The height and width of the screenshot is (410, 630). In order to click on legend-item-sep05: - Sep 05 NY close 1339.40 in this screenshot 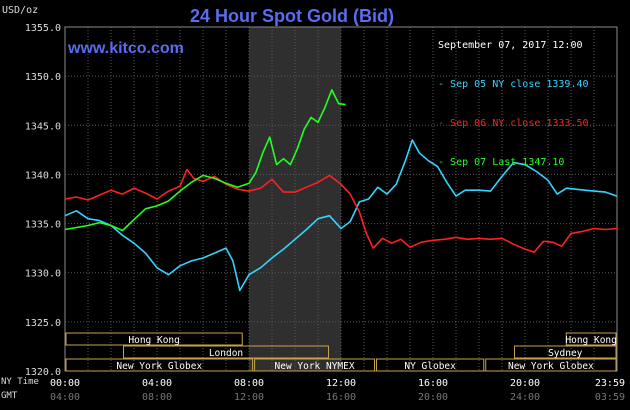, I will do `click(513, 84)`.